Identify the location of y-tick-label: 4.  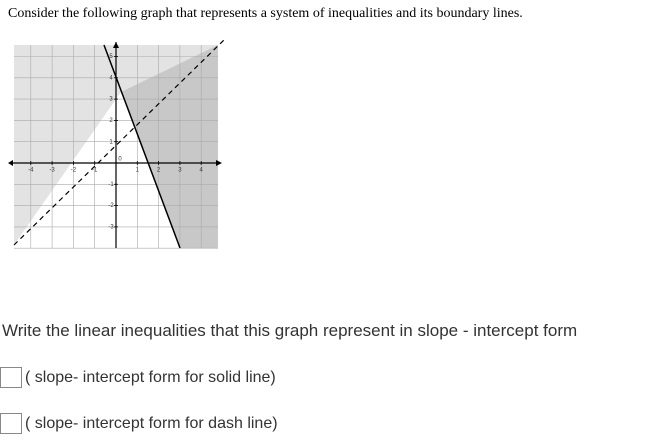
(111, 78).